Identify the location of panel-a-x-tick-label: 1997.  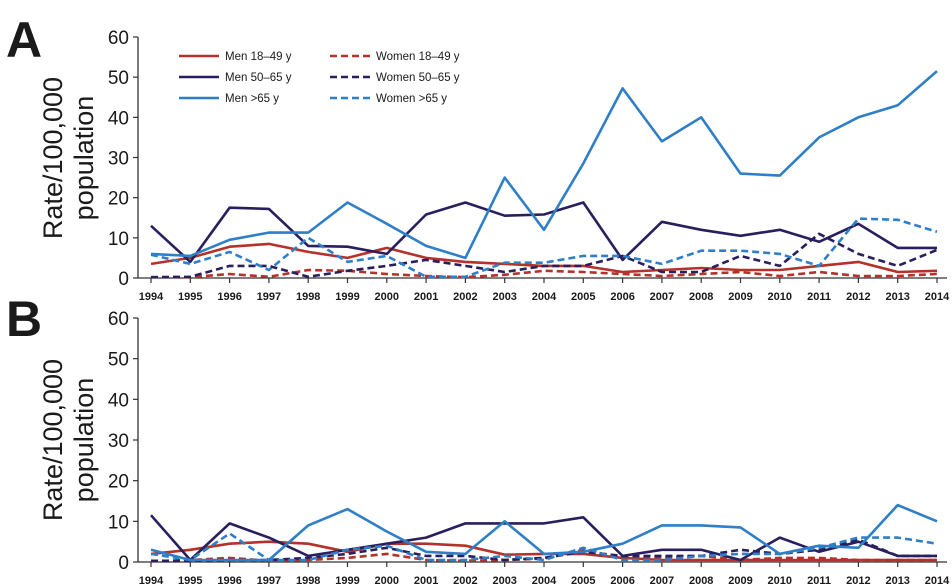
(269, 297).